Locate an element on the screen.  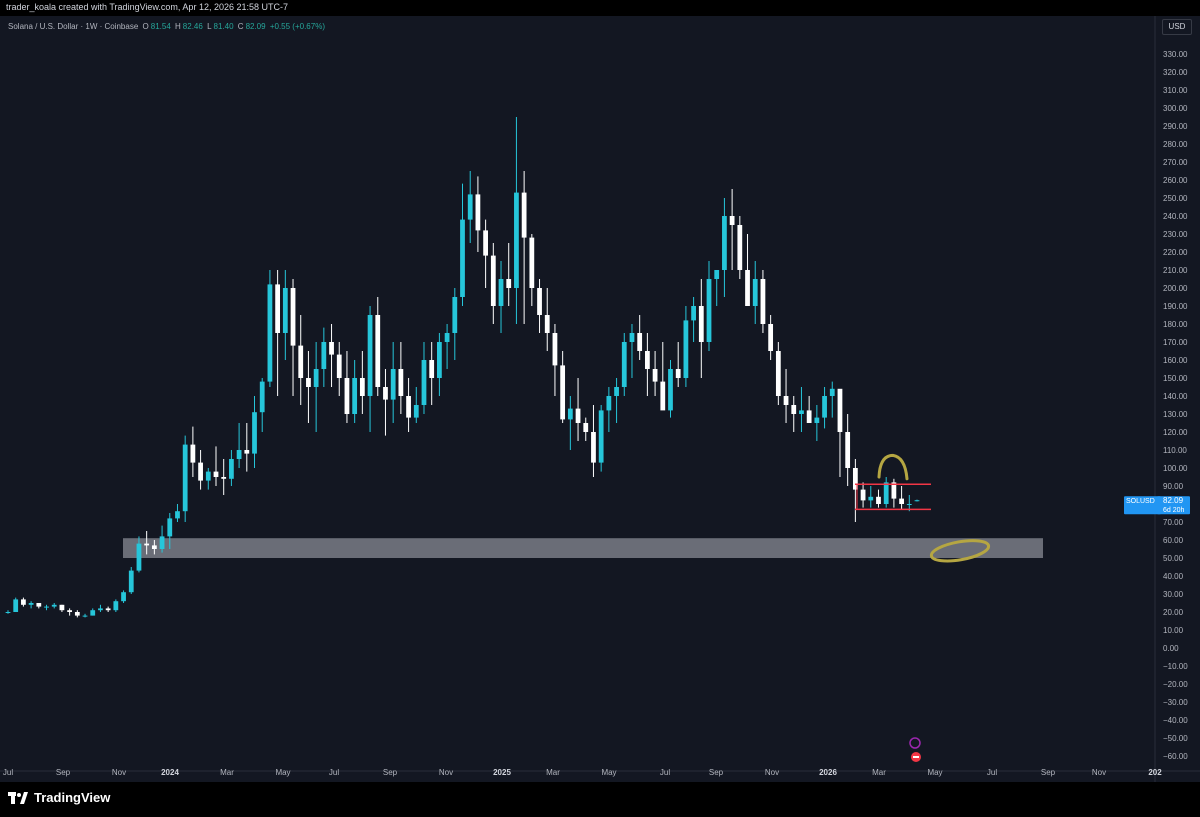
change-value: +0.55 (+0.67%) is located at coordinates (297, 26).